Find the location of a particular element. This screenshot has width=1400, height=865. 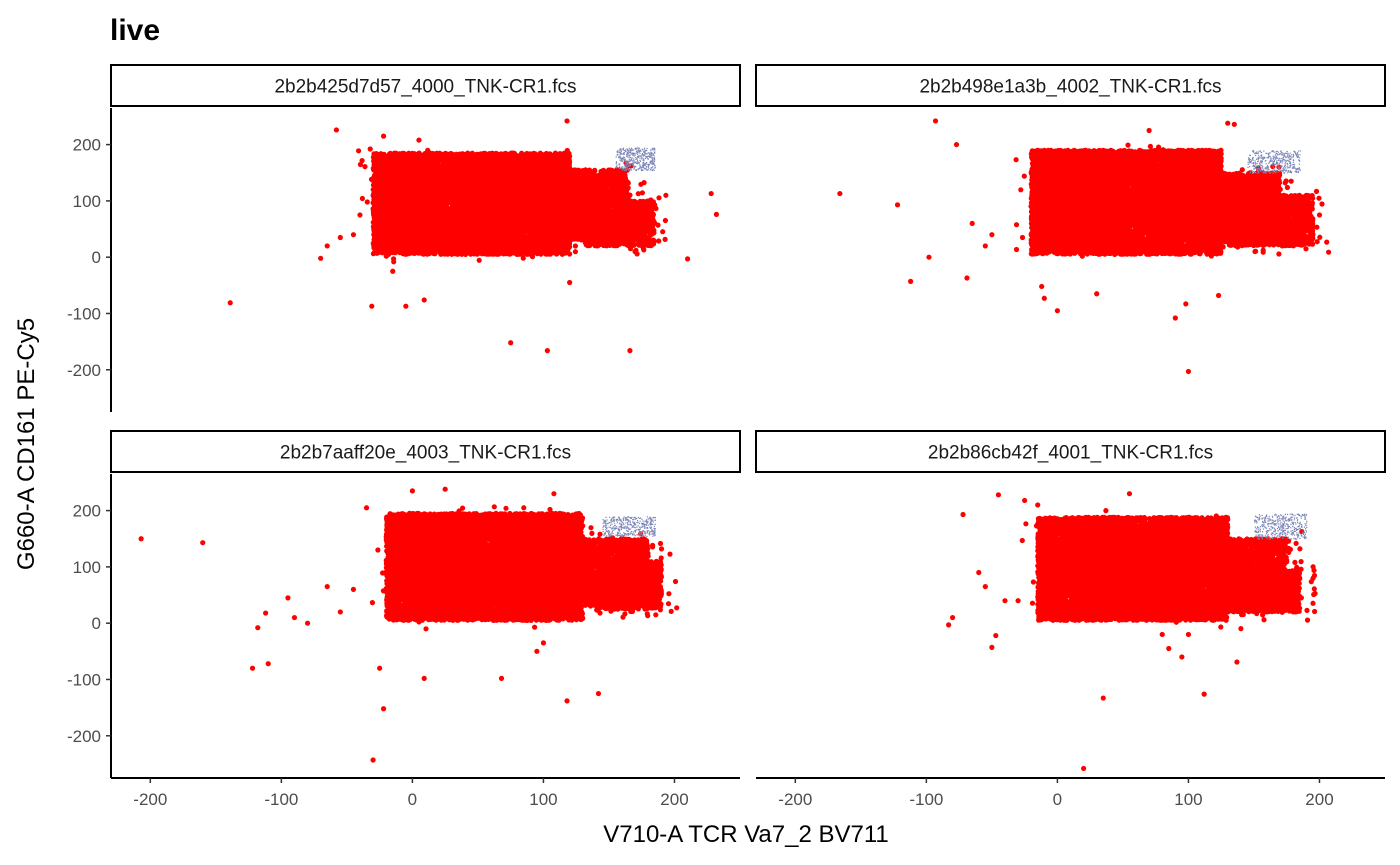

y-tick-label: -100 is located at coordinates (84, 679).